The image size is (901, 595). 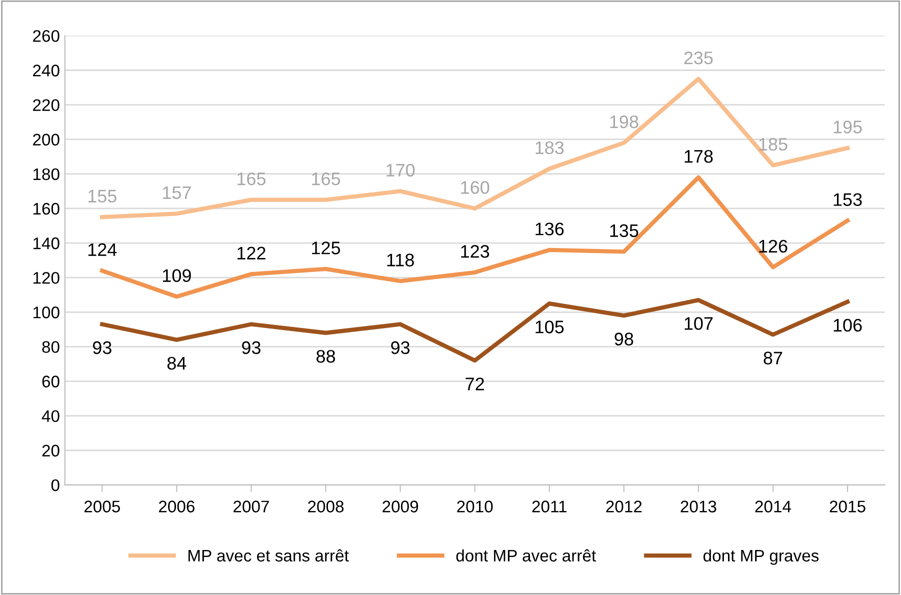 What do you see at coordinates (51, 382) in the screenshot?
I see `y-tick-label: 60` at bounding box center [51, 382].